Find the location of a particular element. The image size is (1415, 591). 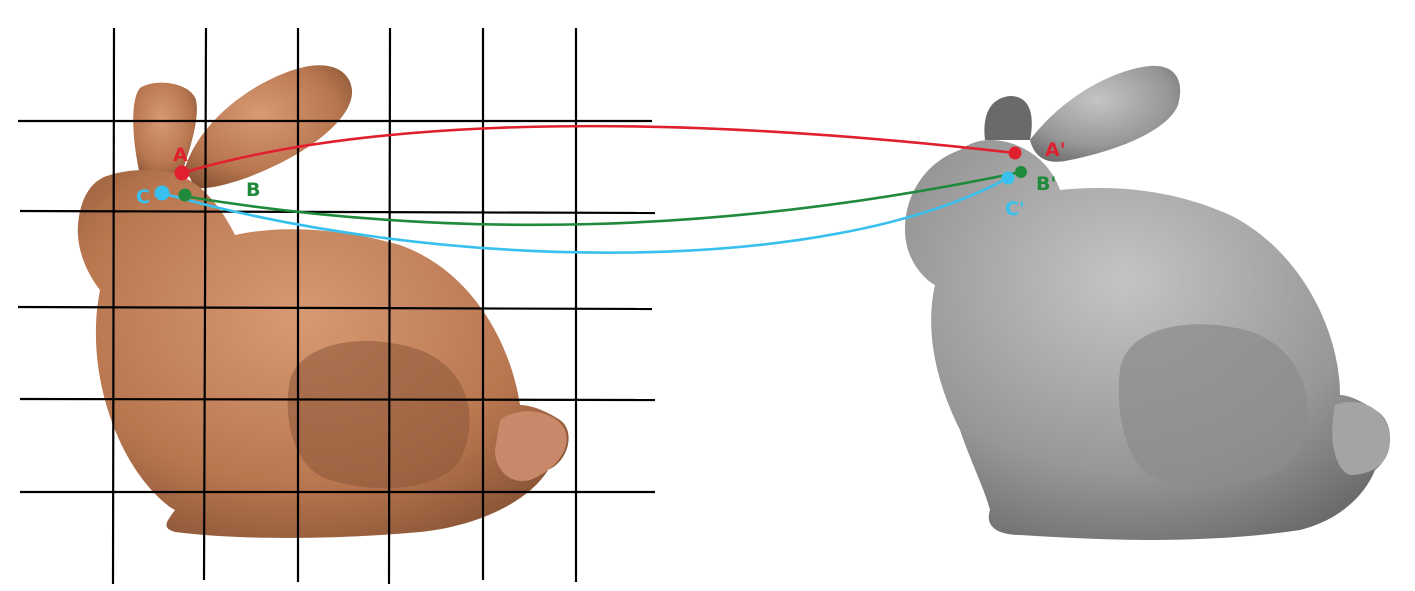

label-c: C is located at coordinates (143, 197).